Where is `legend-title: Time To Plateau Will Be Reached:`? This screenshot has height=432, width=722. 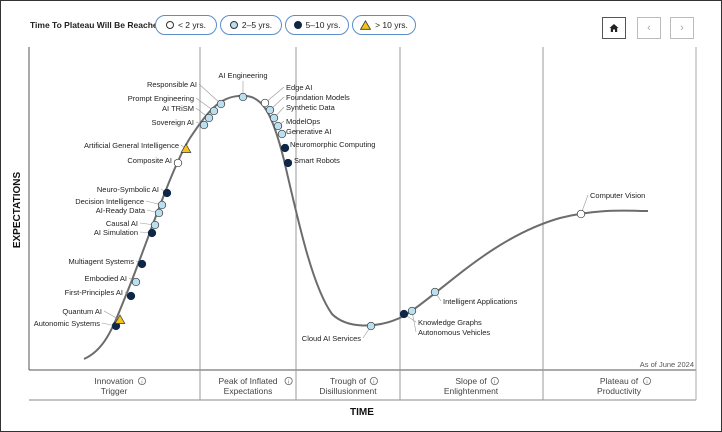 legend-title: Time To Plateau Will Be Reached: is located at coordinates (98, 25).